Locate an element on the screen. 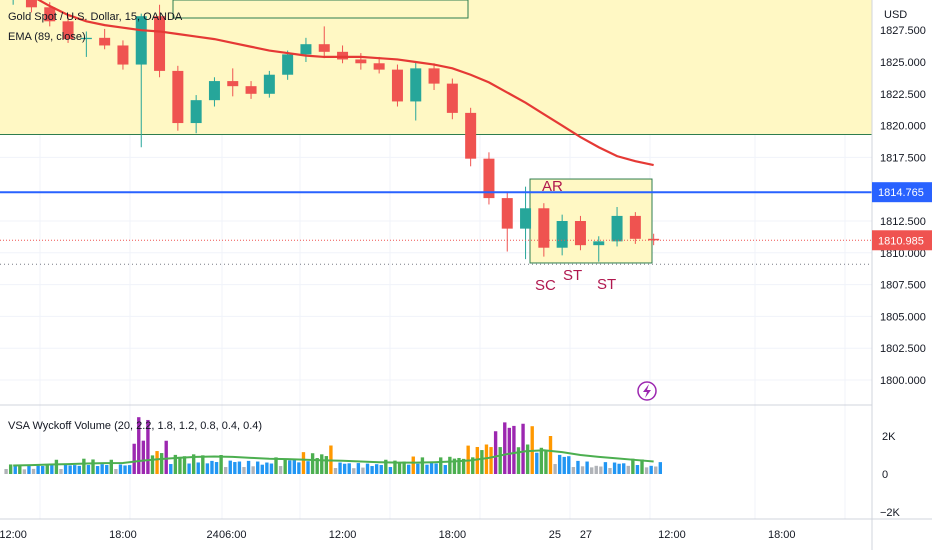 The height and width of the screenshot is (550, 932). ema-indicator-label: EMA (89, close) is located at coordinates (47, 37).